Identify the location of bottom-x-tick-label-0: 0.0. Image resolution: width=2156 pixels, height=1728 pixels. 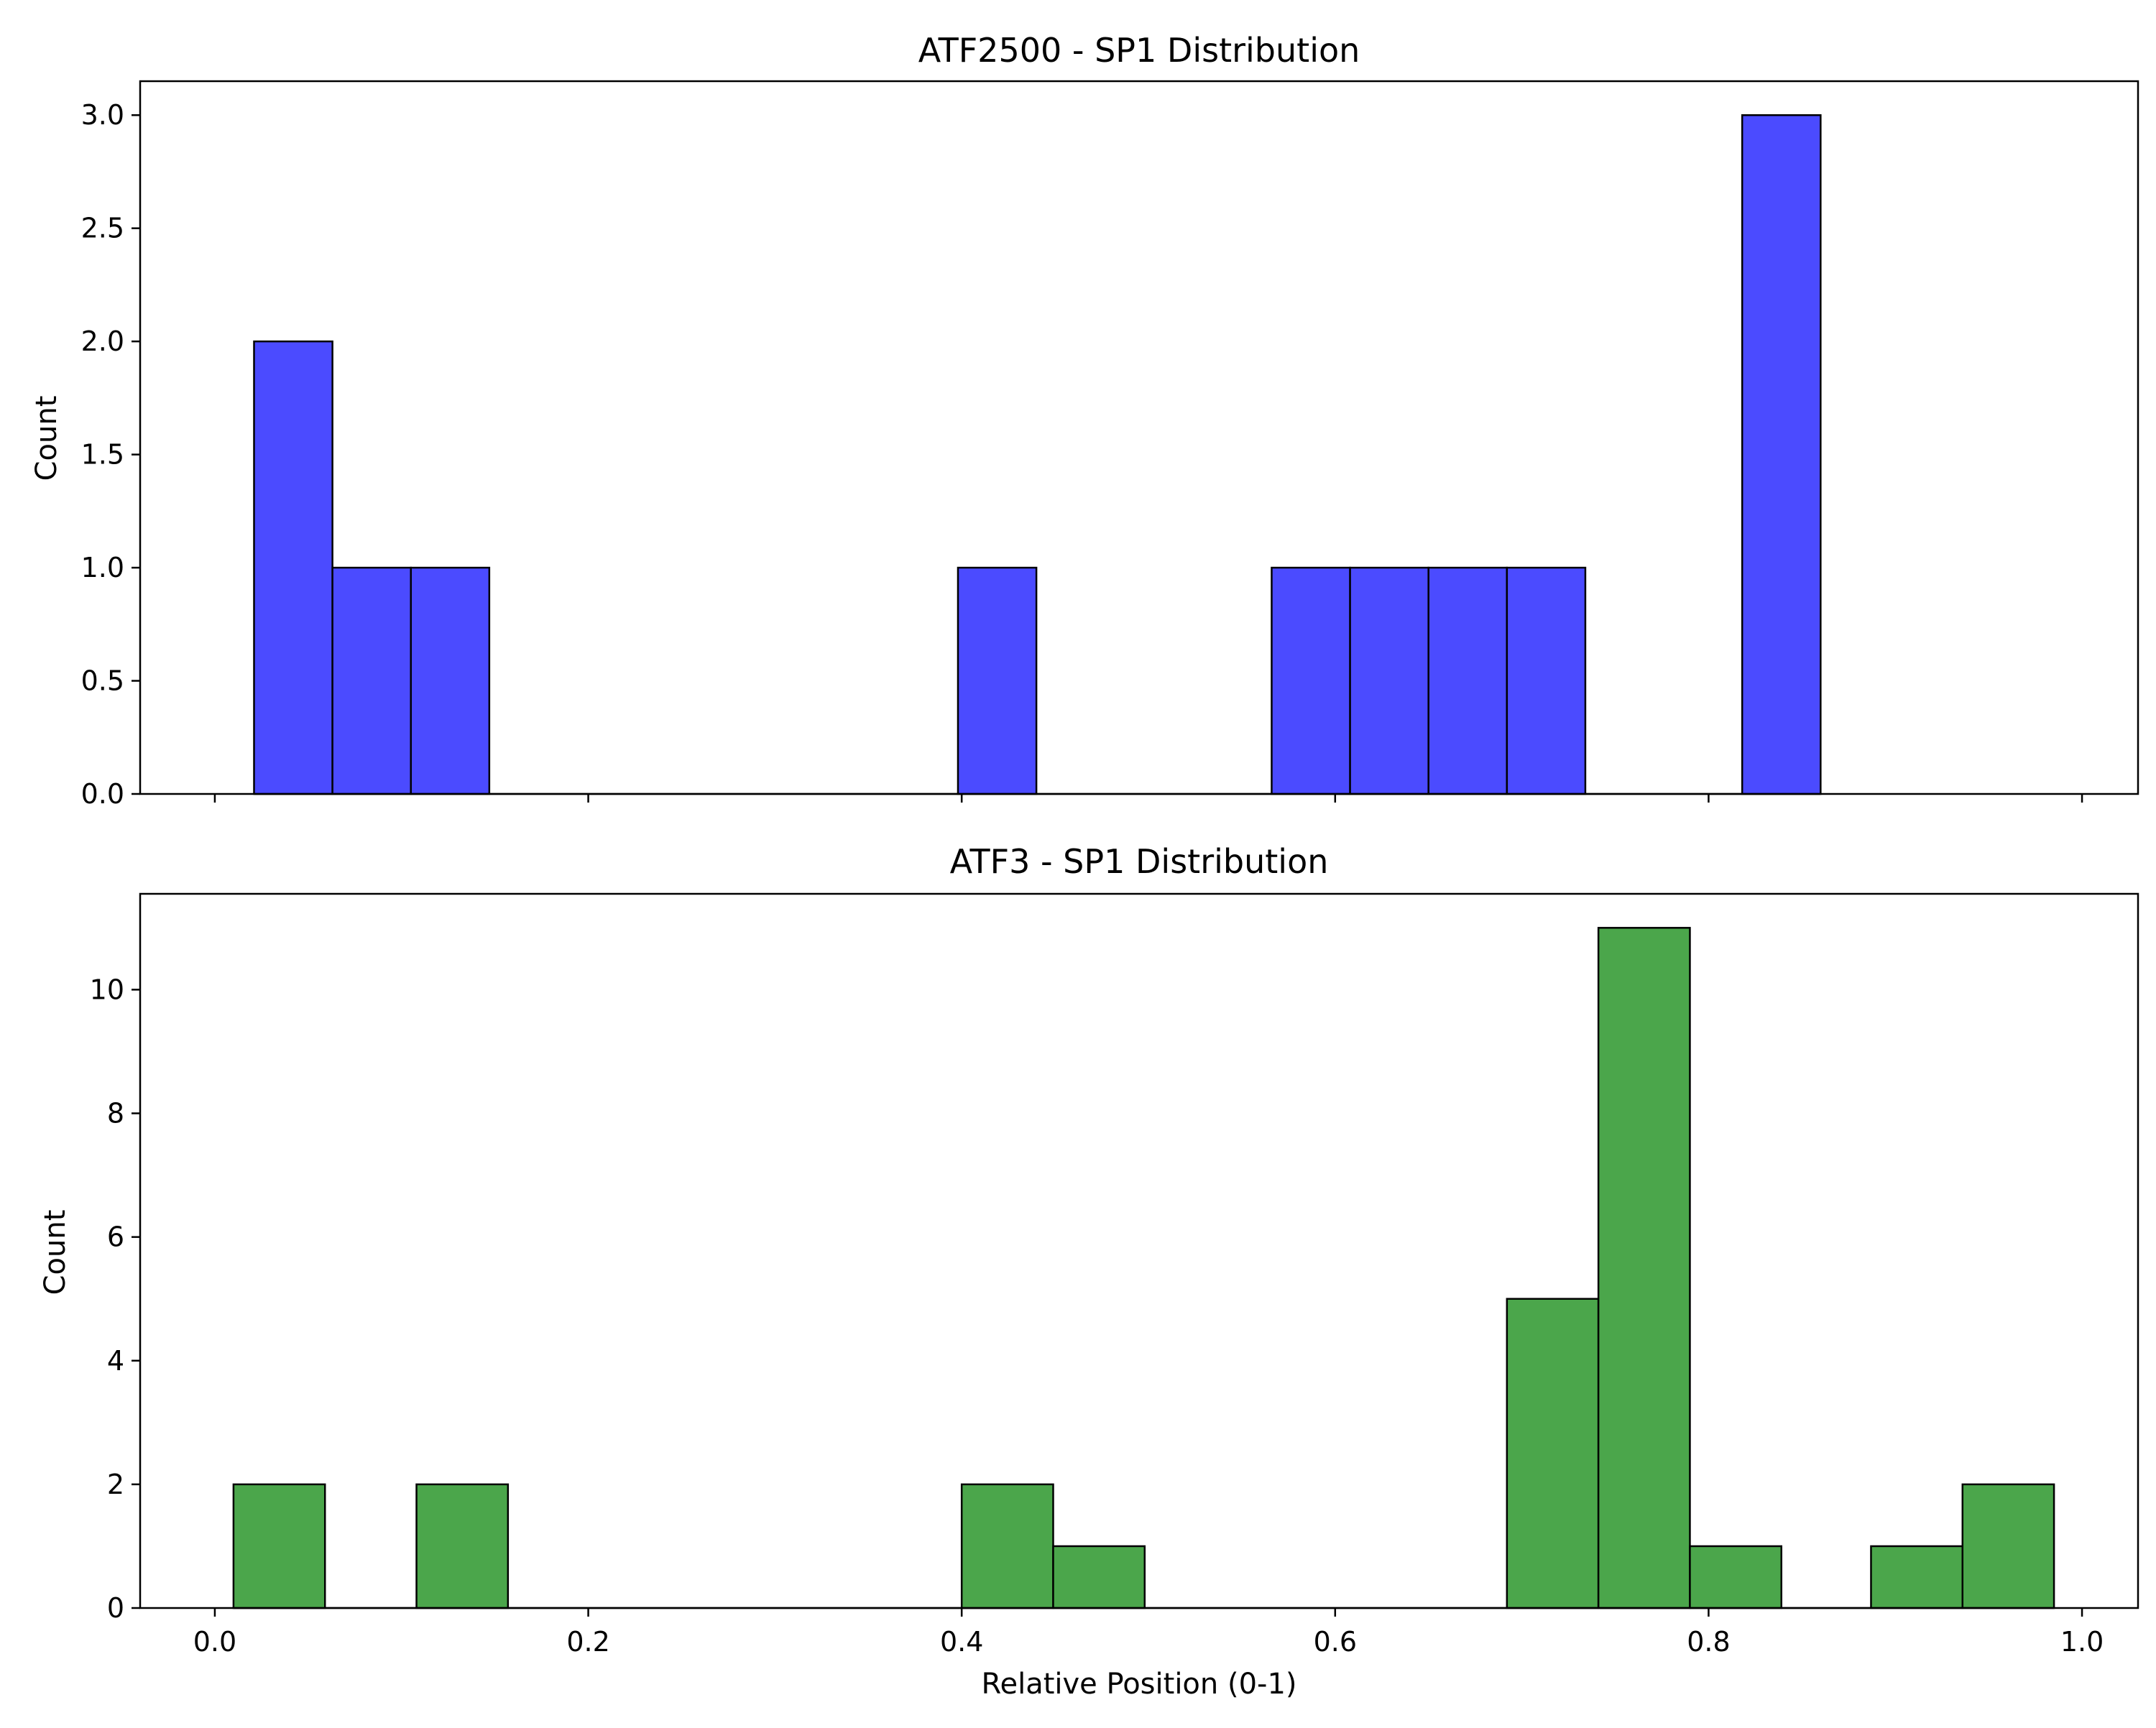
(214, 1642).